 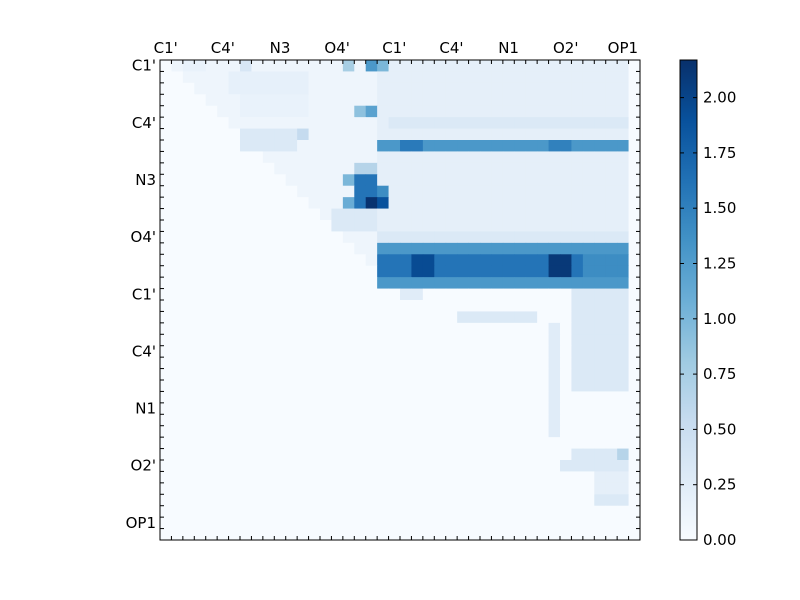 What do you see at coordinates (143, 237) in the screenshot?
I see `y-tick-label: O4'` at bounding box center [143, 237].